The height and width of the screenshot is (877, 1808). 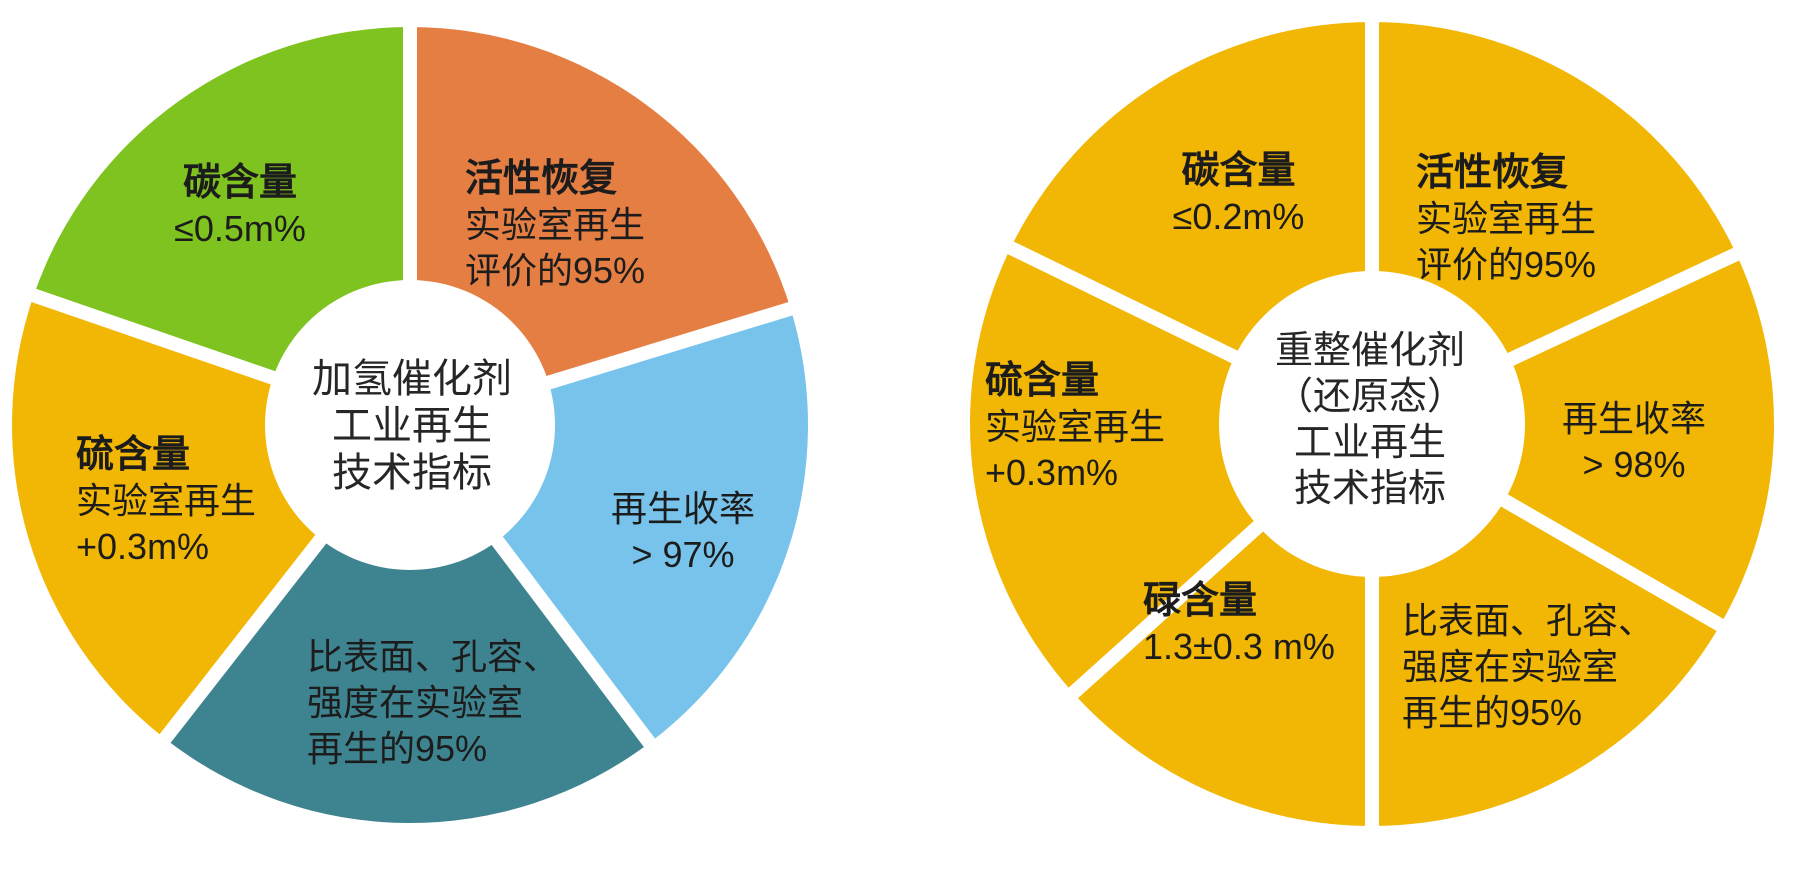 I want to click on segment-surface-pore-strength, so click(x=407, y=624).